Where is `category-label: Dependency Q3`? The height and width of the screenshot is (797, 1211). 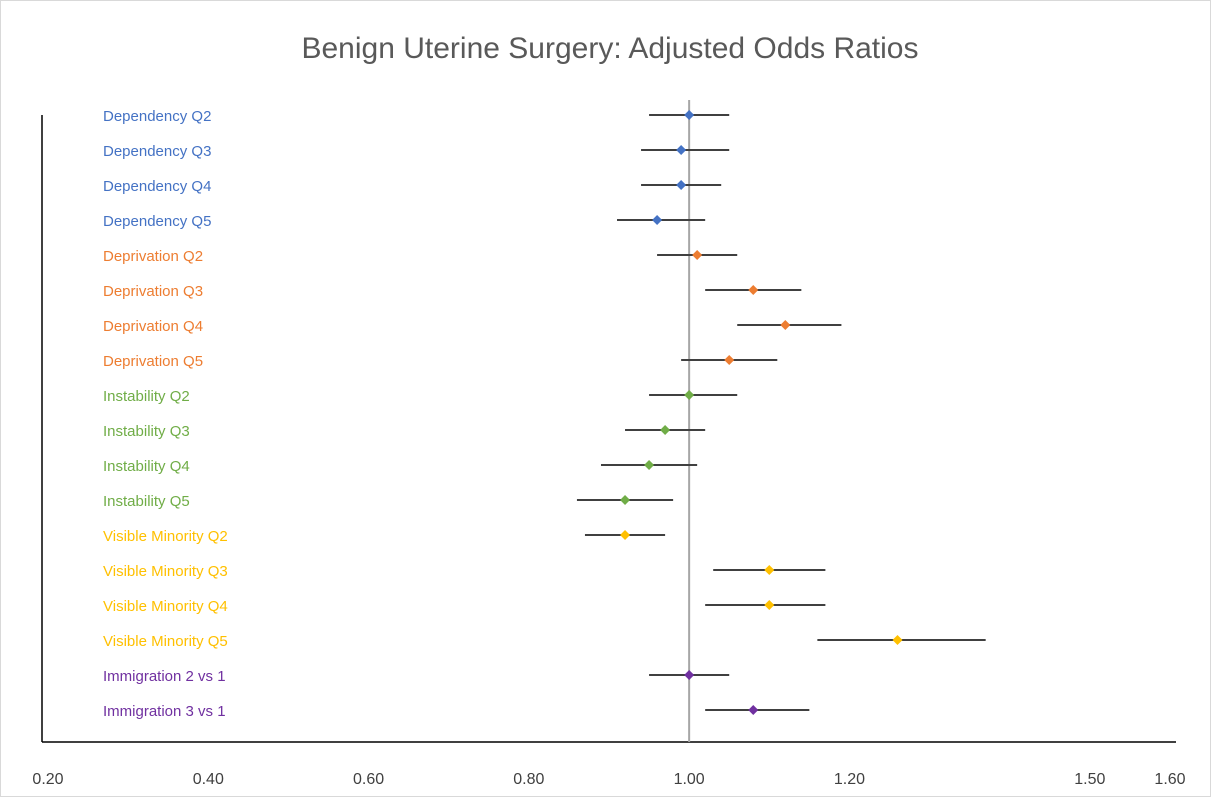
category-label: Dependency Q3 is located at coordinates (157, 151).